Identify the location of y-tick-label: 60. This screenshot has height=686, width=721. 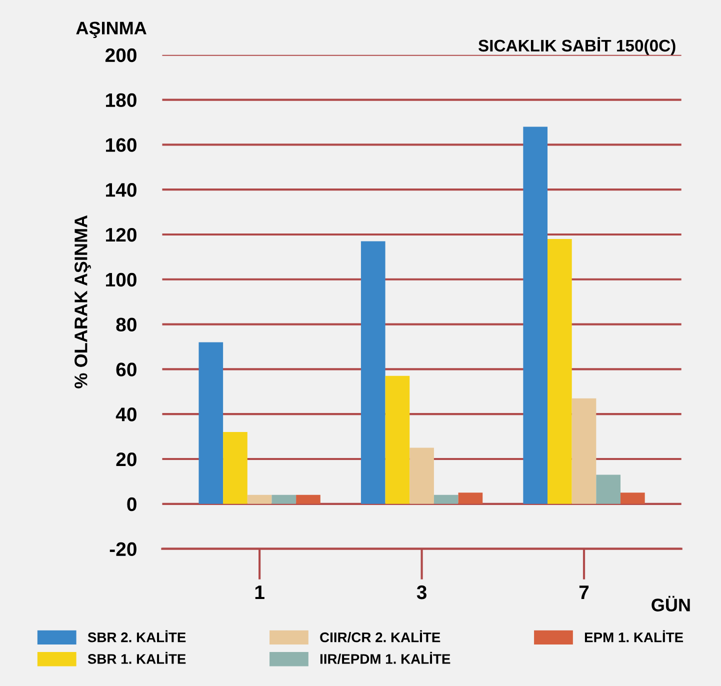
(126, 369).